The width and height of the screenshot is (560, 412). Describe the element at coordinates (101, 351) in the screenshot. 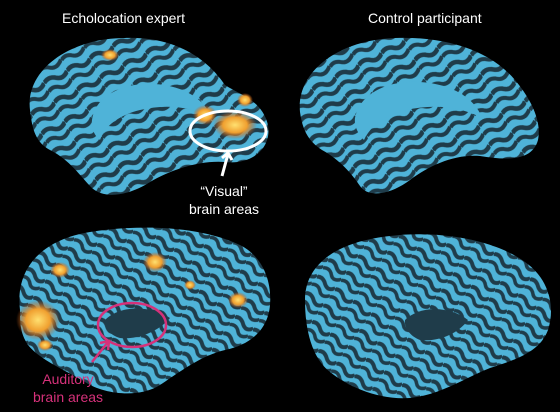

I see `auditory-arrow` at that location.